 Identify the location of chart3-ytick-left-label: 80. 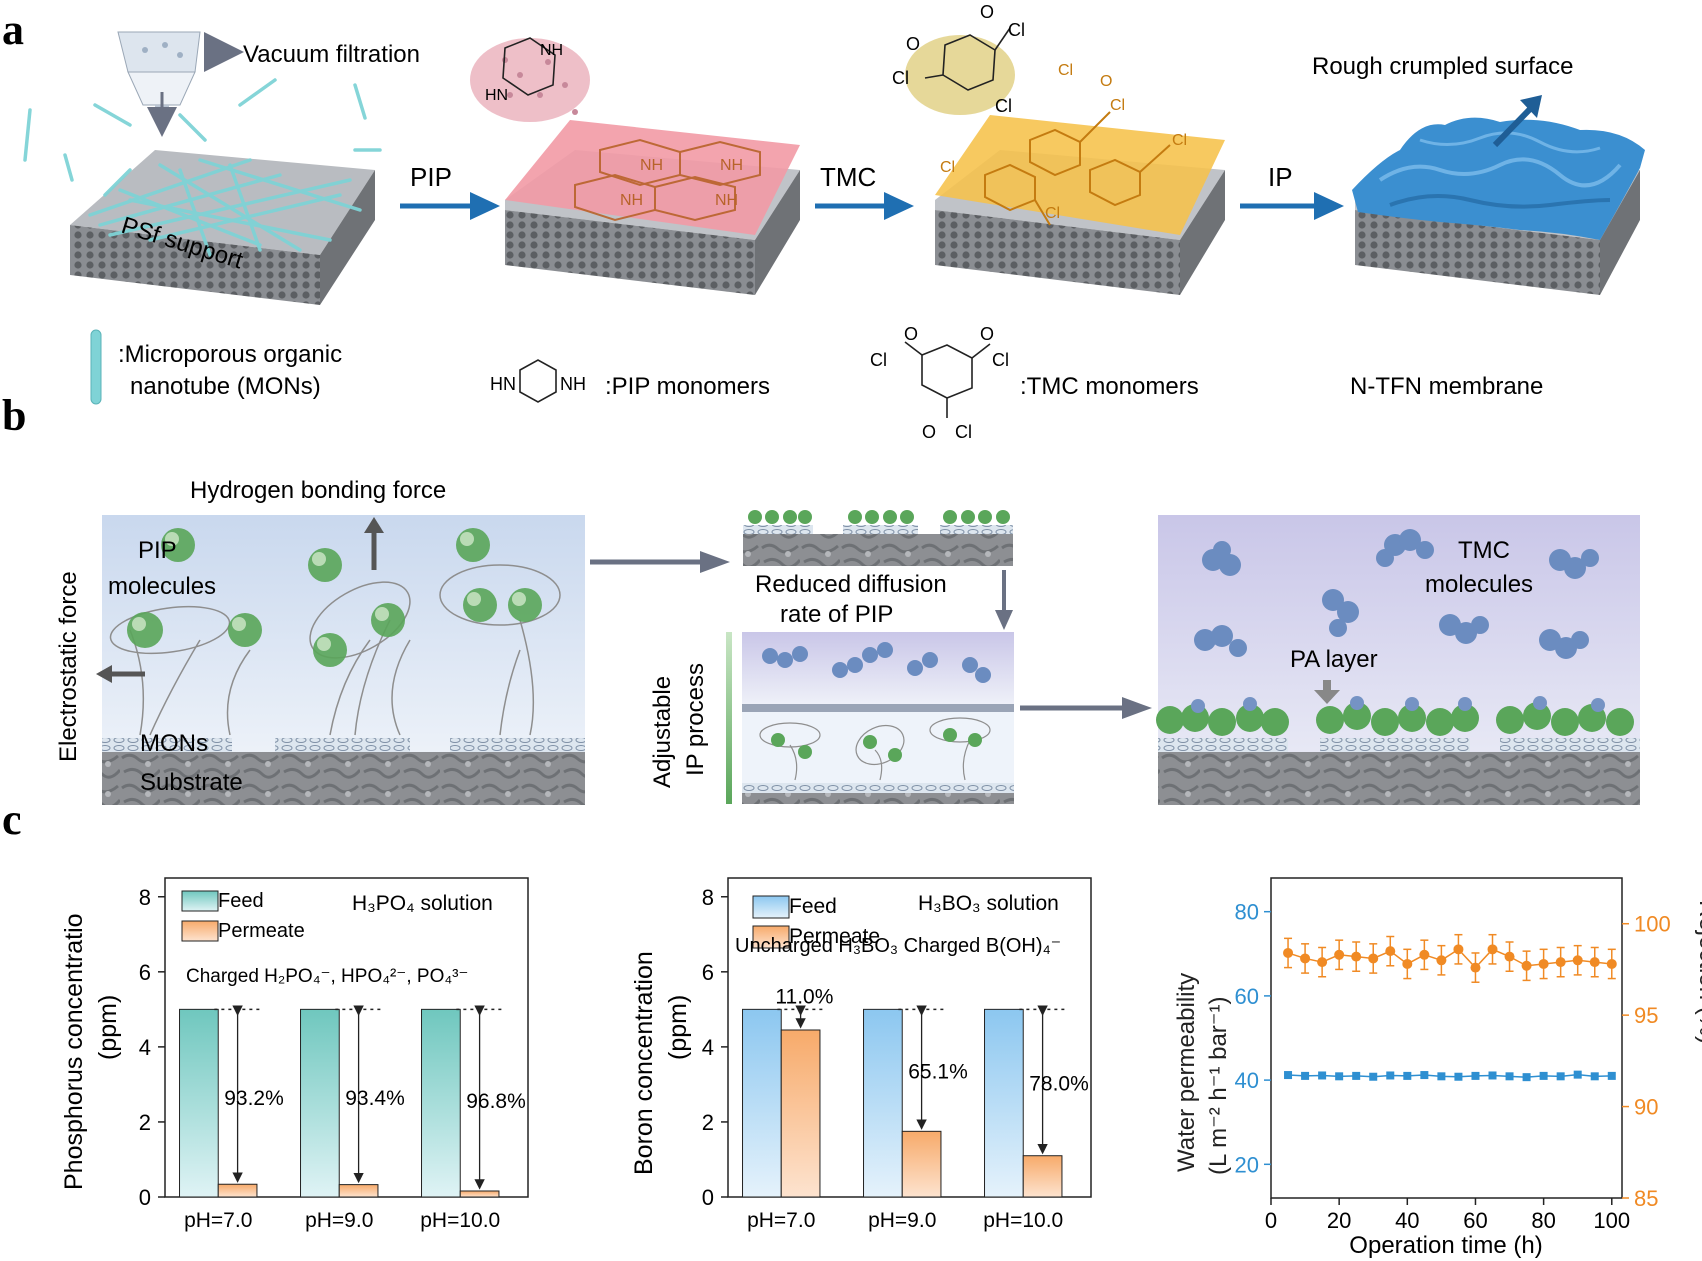
(1247, 912).